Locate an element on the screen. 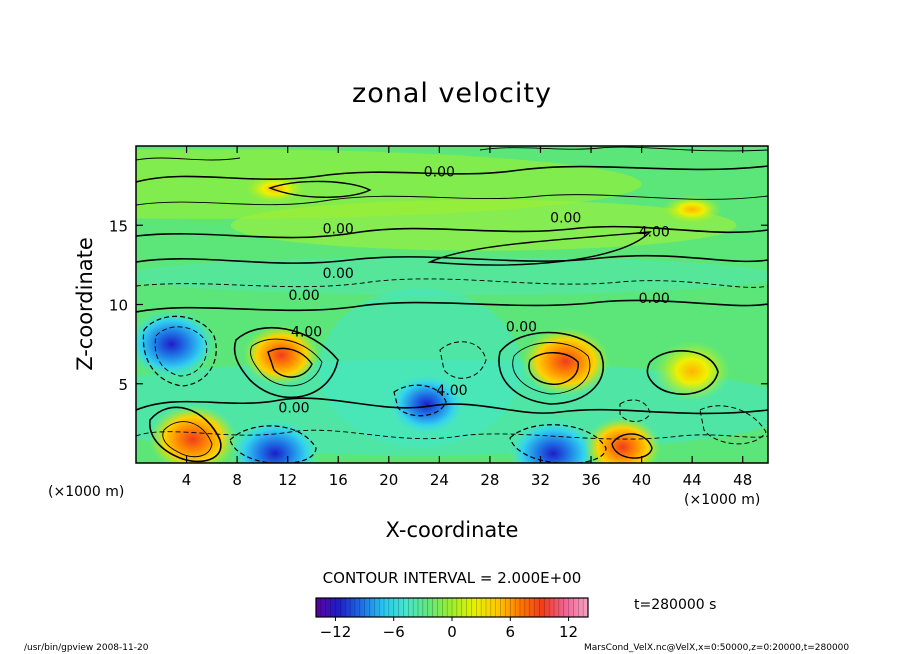 This screenshot has height=654, width=904. x-tick-label: 32 is located at coordinates (540, 480).